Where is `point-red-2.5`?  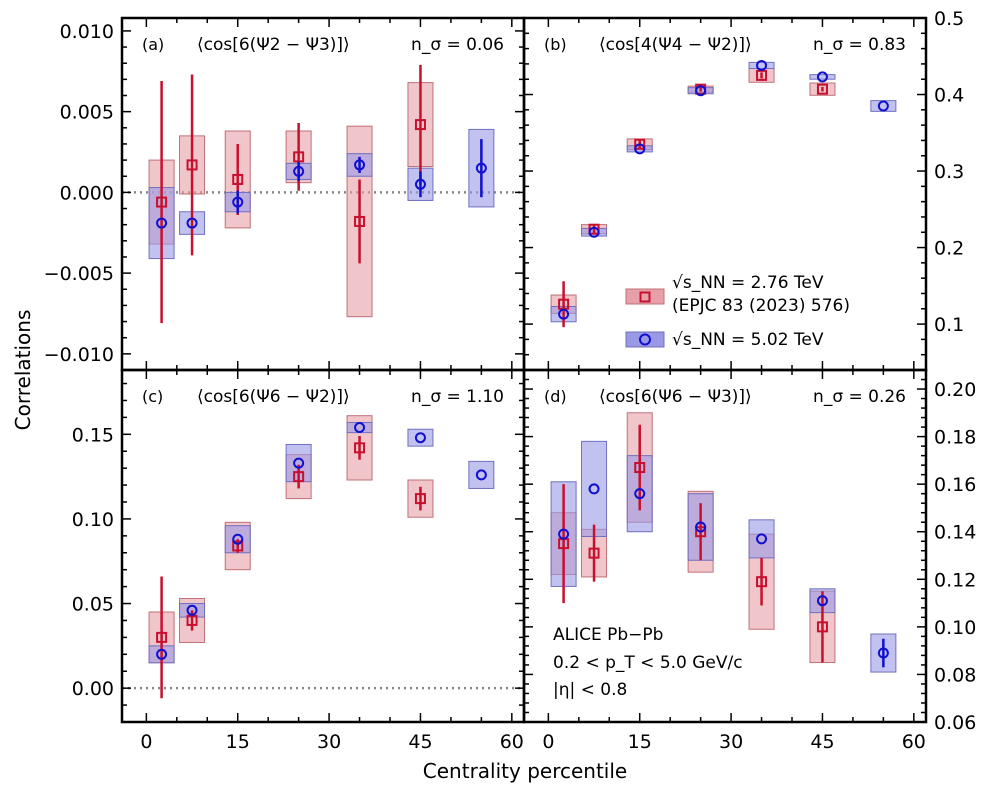
point-red-2.5 is located at coordinates (162, 202).